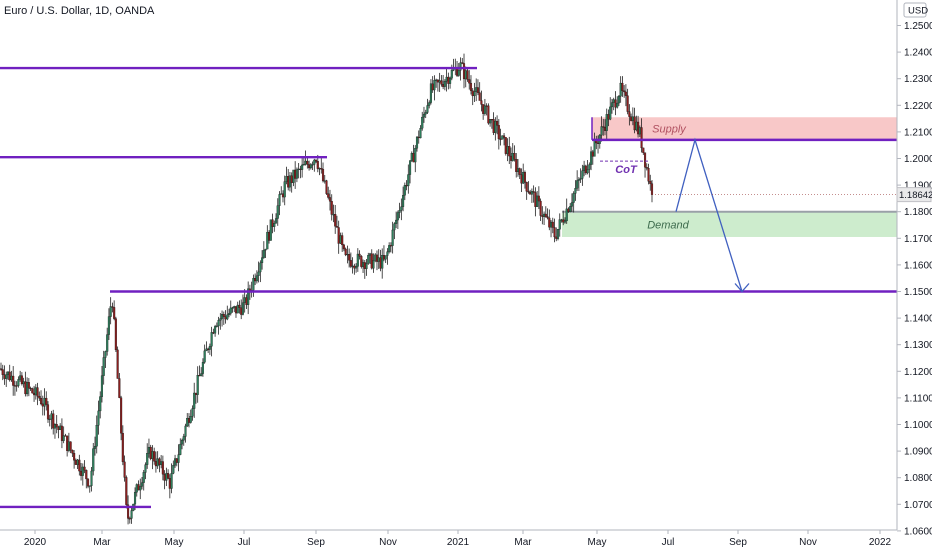 This screenshot has width=932, height=550. What do you see at coordinates (668, 542) in the screenshot?
I see `time-tick-label: Jul` at bounding box center [668, 542].